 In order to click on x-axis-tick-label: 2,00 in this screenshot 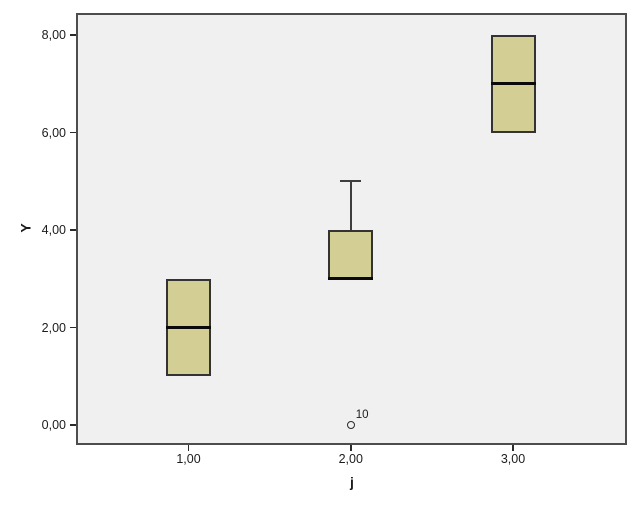, I will do `click(350, 459)`.